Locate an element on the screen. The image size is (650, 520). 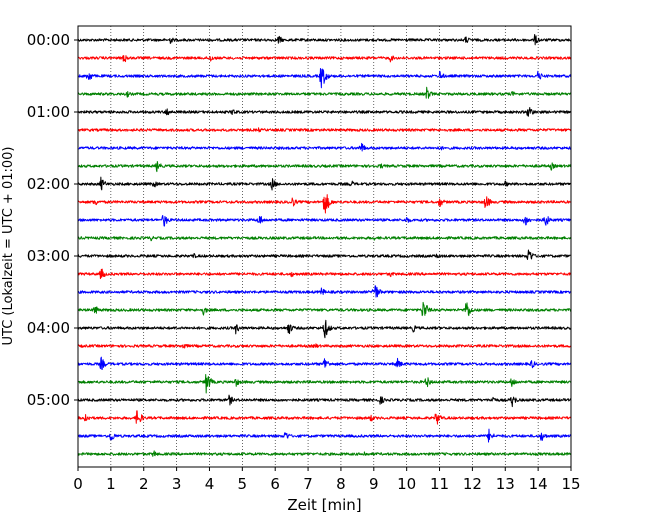
x-tick-label: 4 is located at coordinates (210, 484).